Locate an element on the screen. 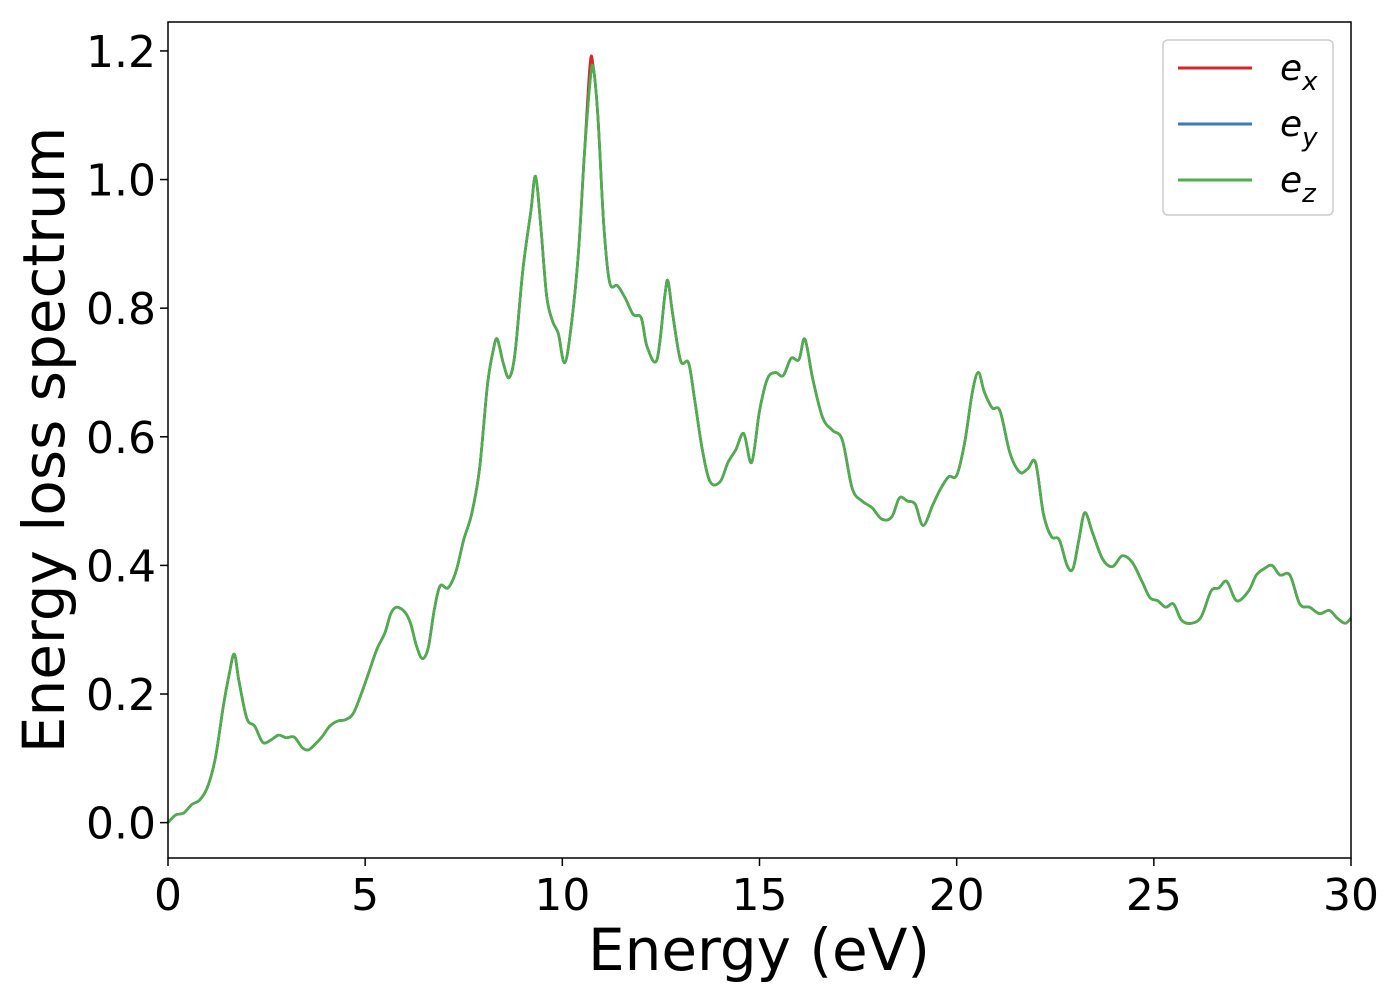 This screenshot has width=1400, height=1000. y-tick-label: 0.4 is located at coordinates (121, 566).